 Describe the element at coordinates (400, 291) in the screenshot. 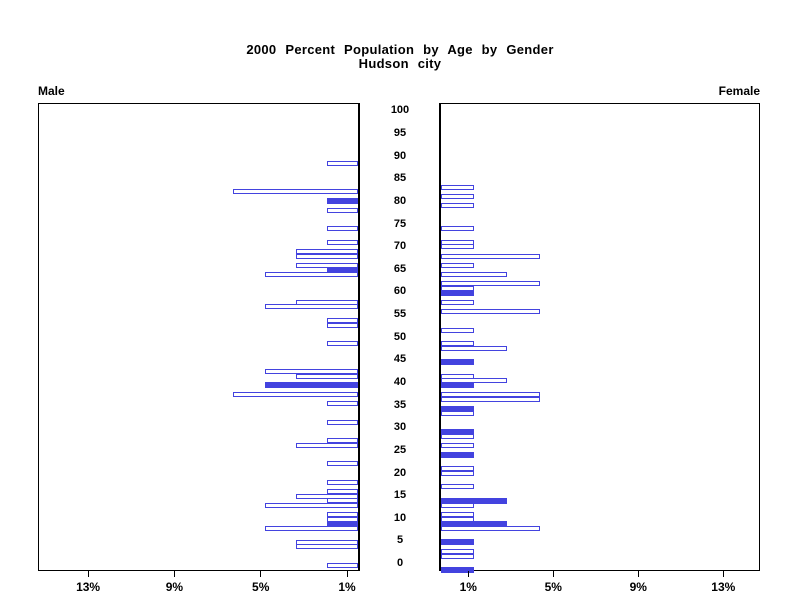

I see `age-tick-label-60: 60` at that location.